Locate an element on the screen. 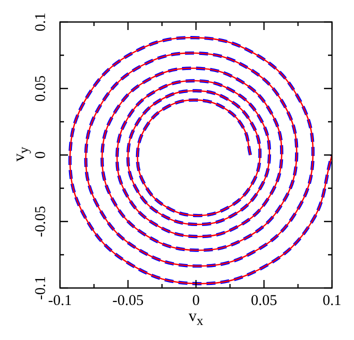  x-tick-label: 0.05 is located at coordinates (264, 300).